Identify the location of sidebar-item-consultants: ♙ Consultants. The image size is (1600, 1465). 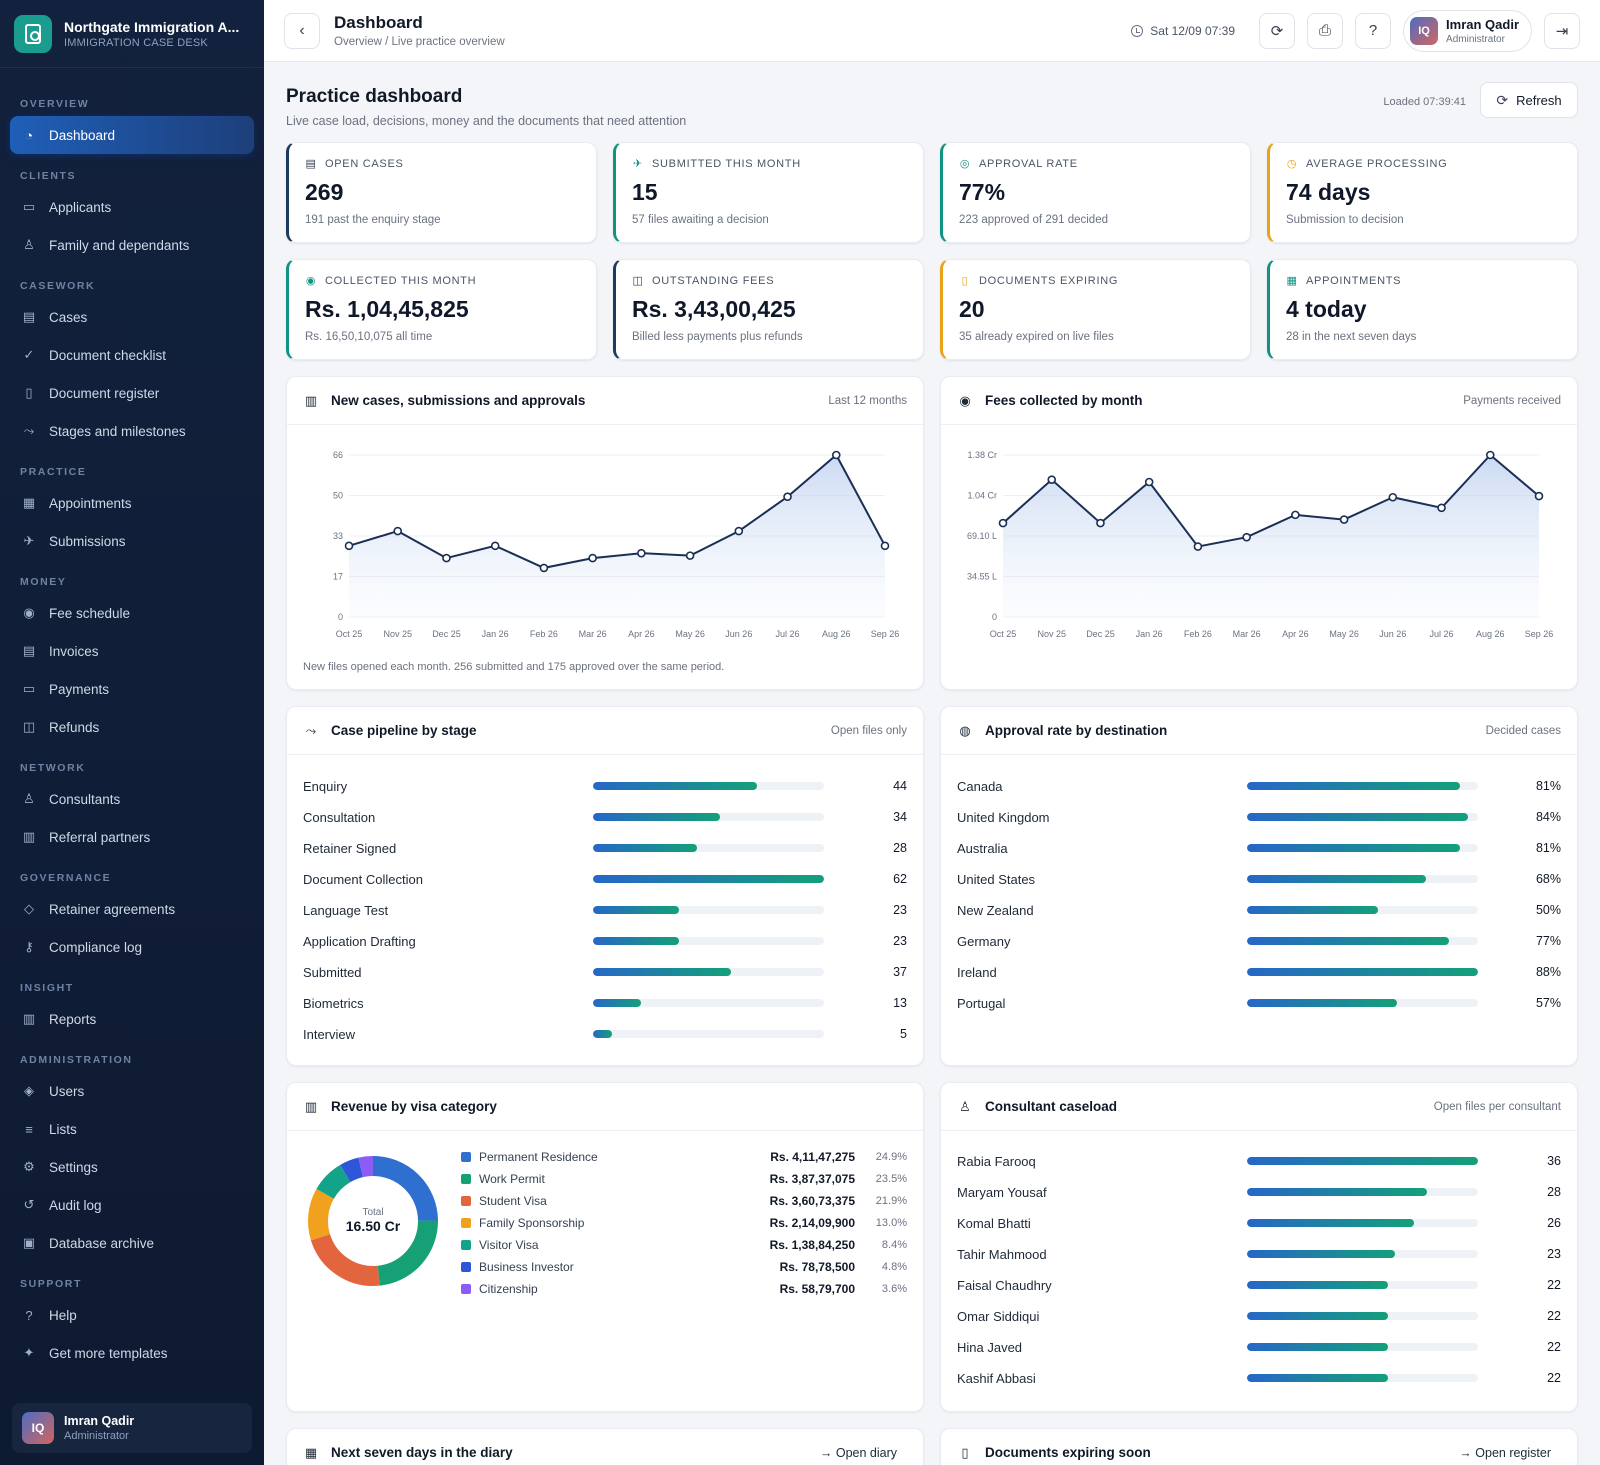
(127, 799).